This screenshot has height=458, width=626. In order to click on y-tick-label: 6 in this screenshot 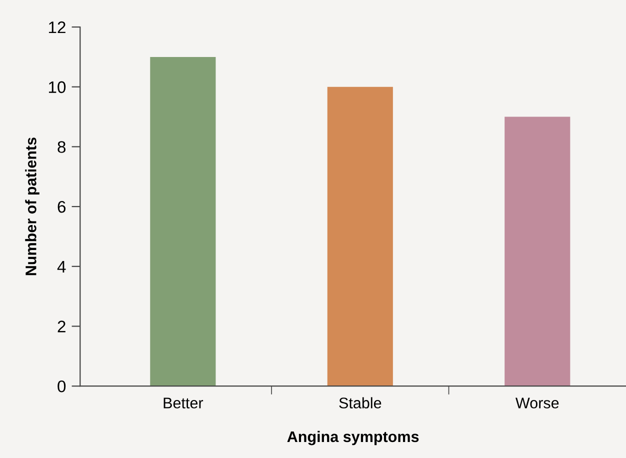, I will do `click(62, 206)`.